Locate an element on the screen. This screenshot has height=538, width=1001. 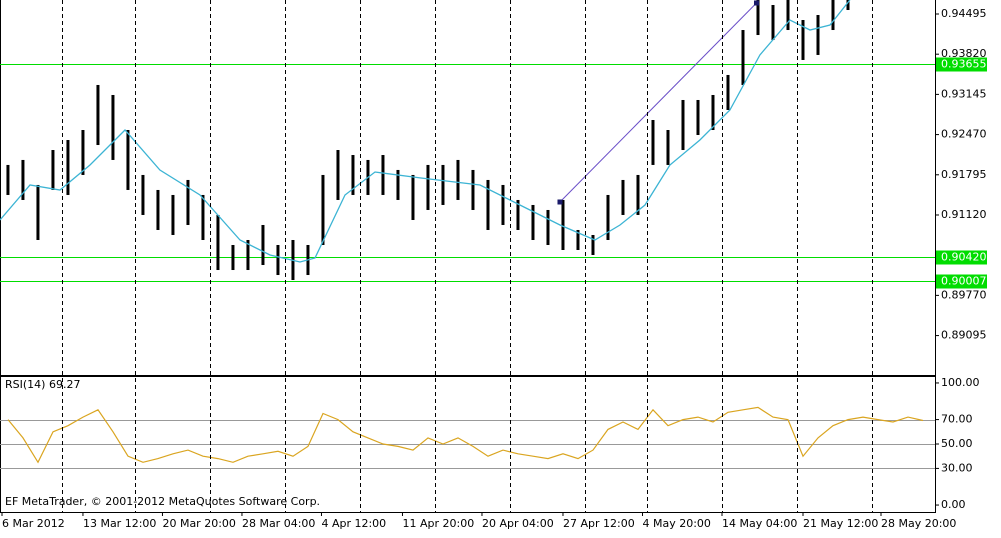
rsi-label: RSI(14) 69.27 is located at coordinates (42, 384).